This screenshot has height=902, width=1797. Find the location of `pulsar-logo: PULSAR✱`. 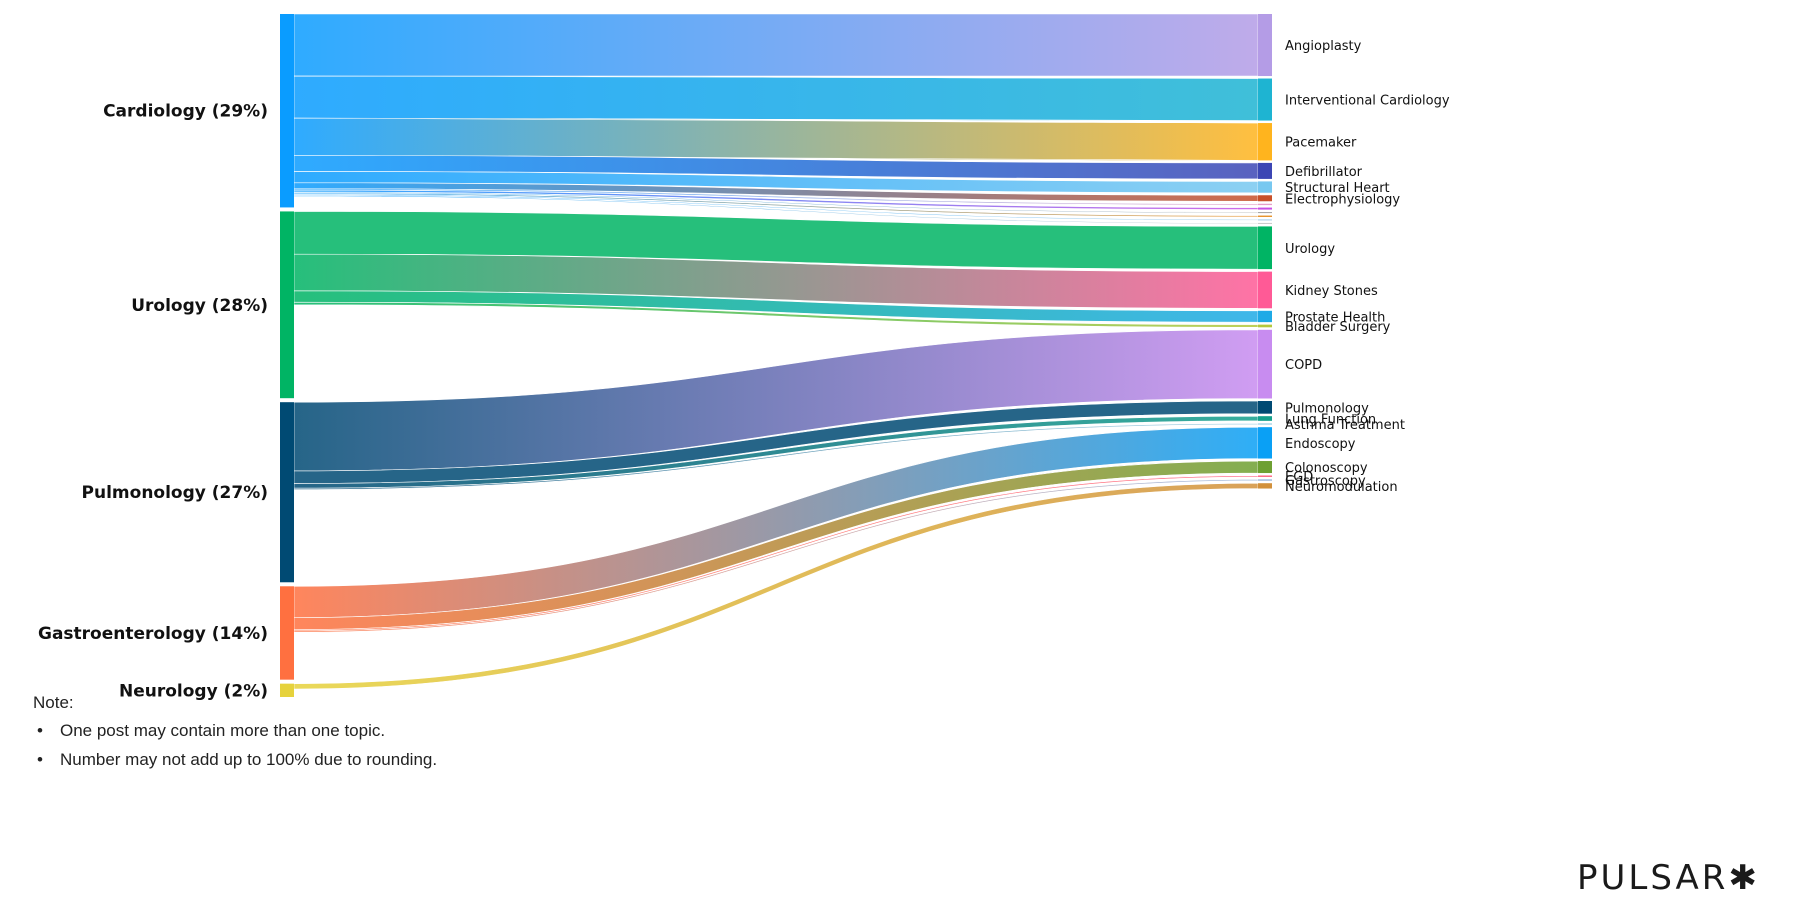

pulsar-logo: PULSAR✱ is located at coordinates (1668, 878).